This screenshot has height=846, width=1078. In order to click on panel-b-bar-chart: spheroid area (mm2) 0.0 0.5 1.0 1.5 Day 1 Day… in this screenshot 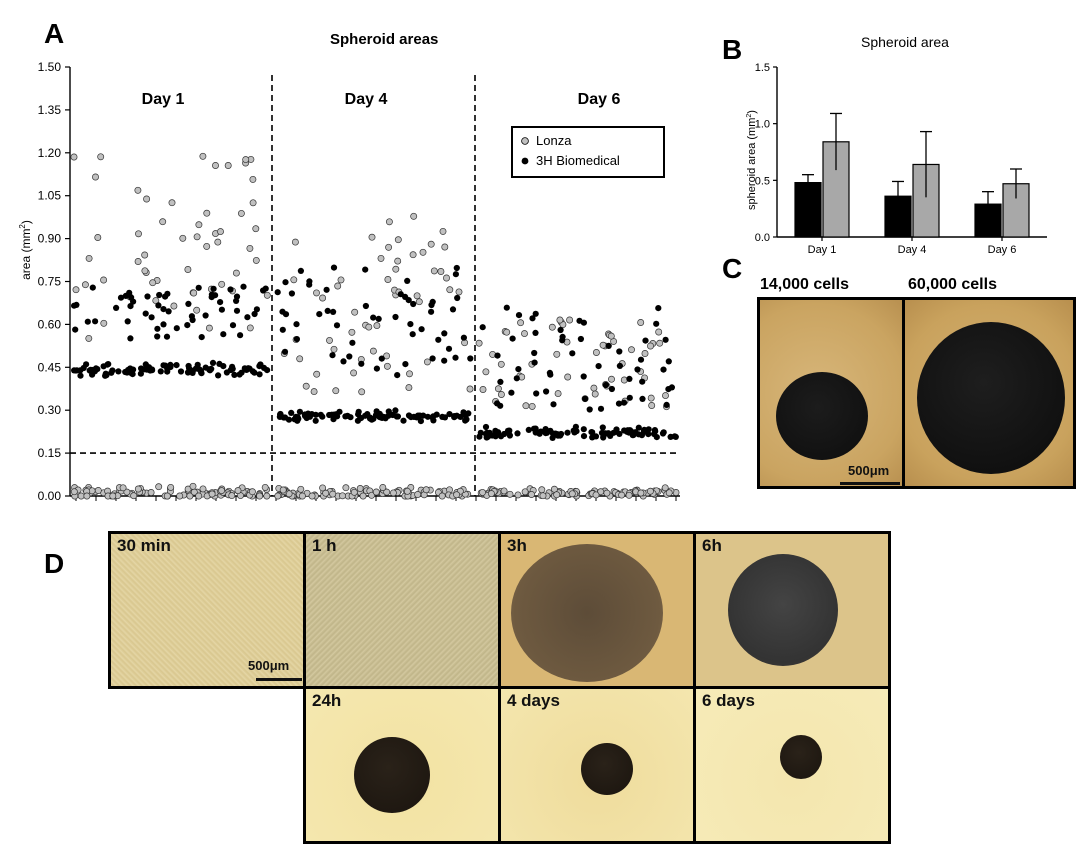, I will do `click(896, 159)`.